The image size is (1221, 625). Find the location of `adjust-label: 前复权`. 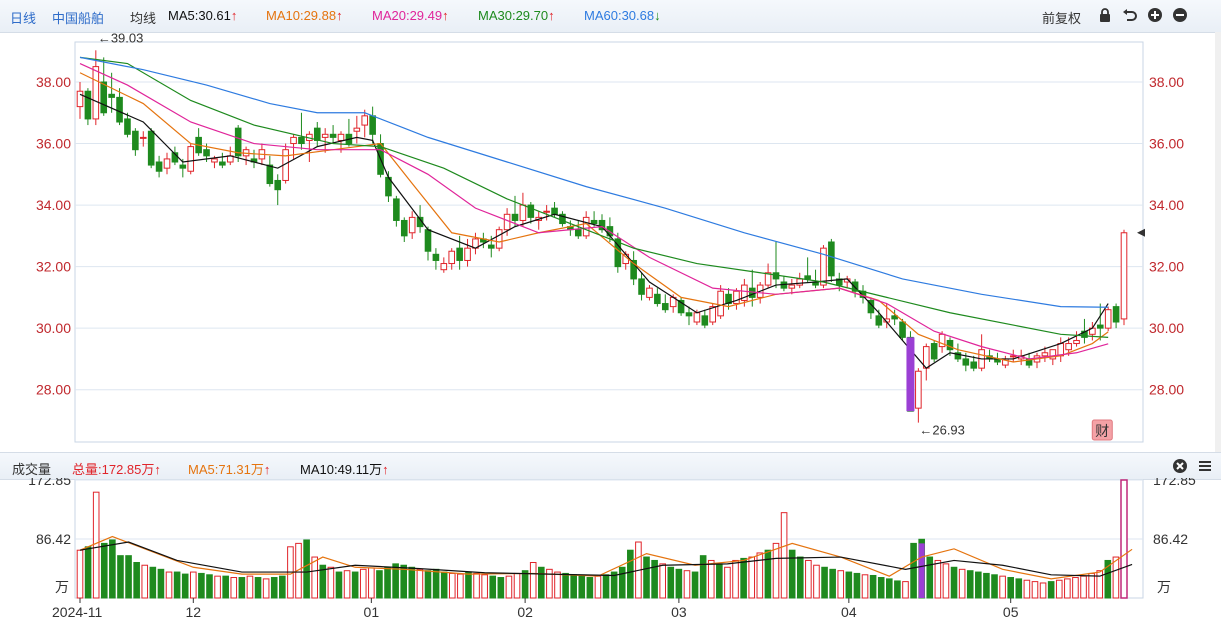

adjust-label: 前复权 is located at coordinates (1062, 18).